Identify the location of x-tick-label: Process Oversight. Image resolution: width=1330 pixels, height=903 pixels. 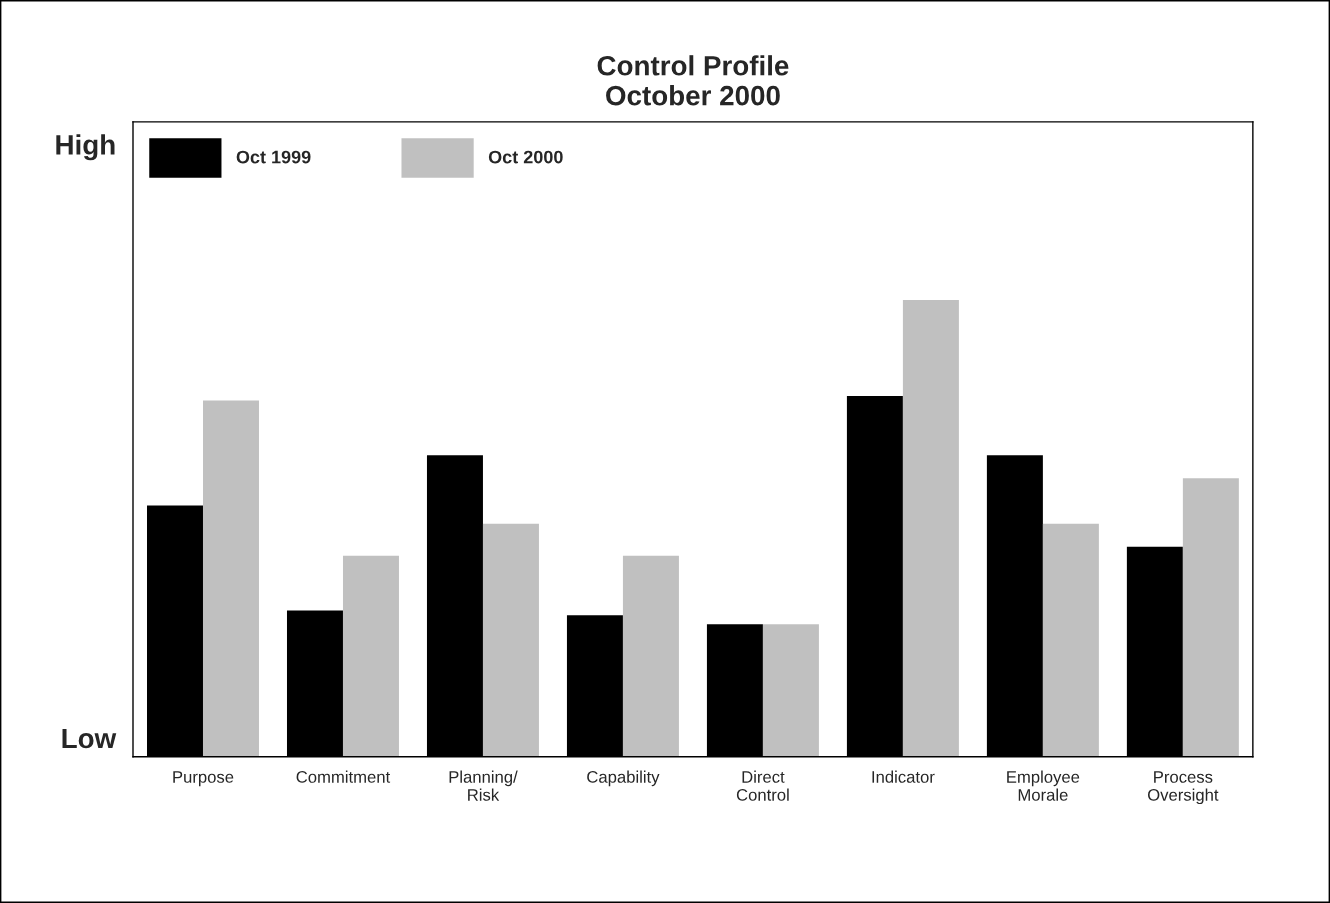
(1183, 788).